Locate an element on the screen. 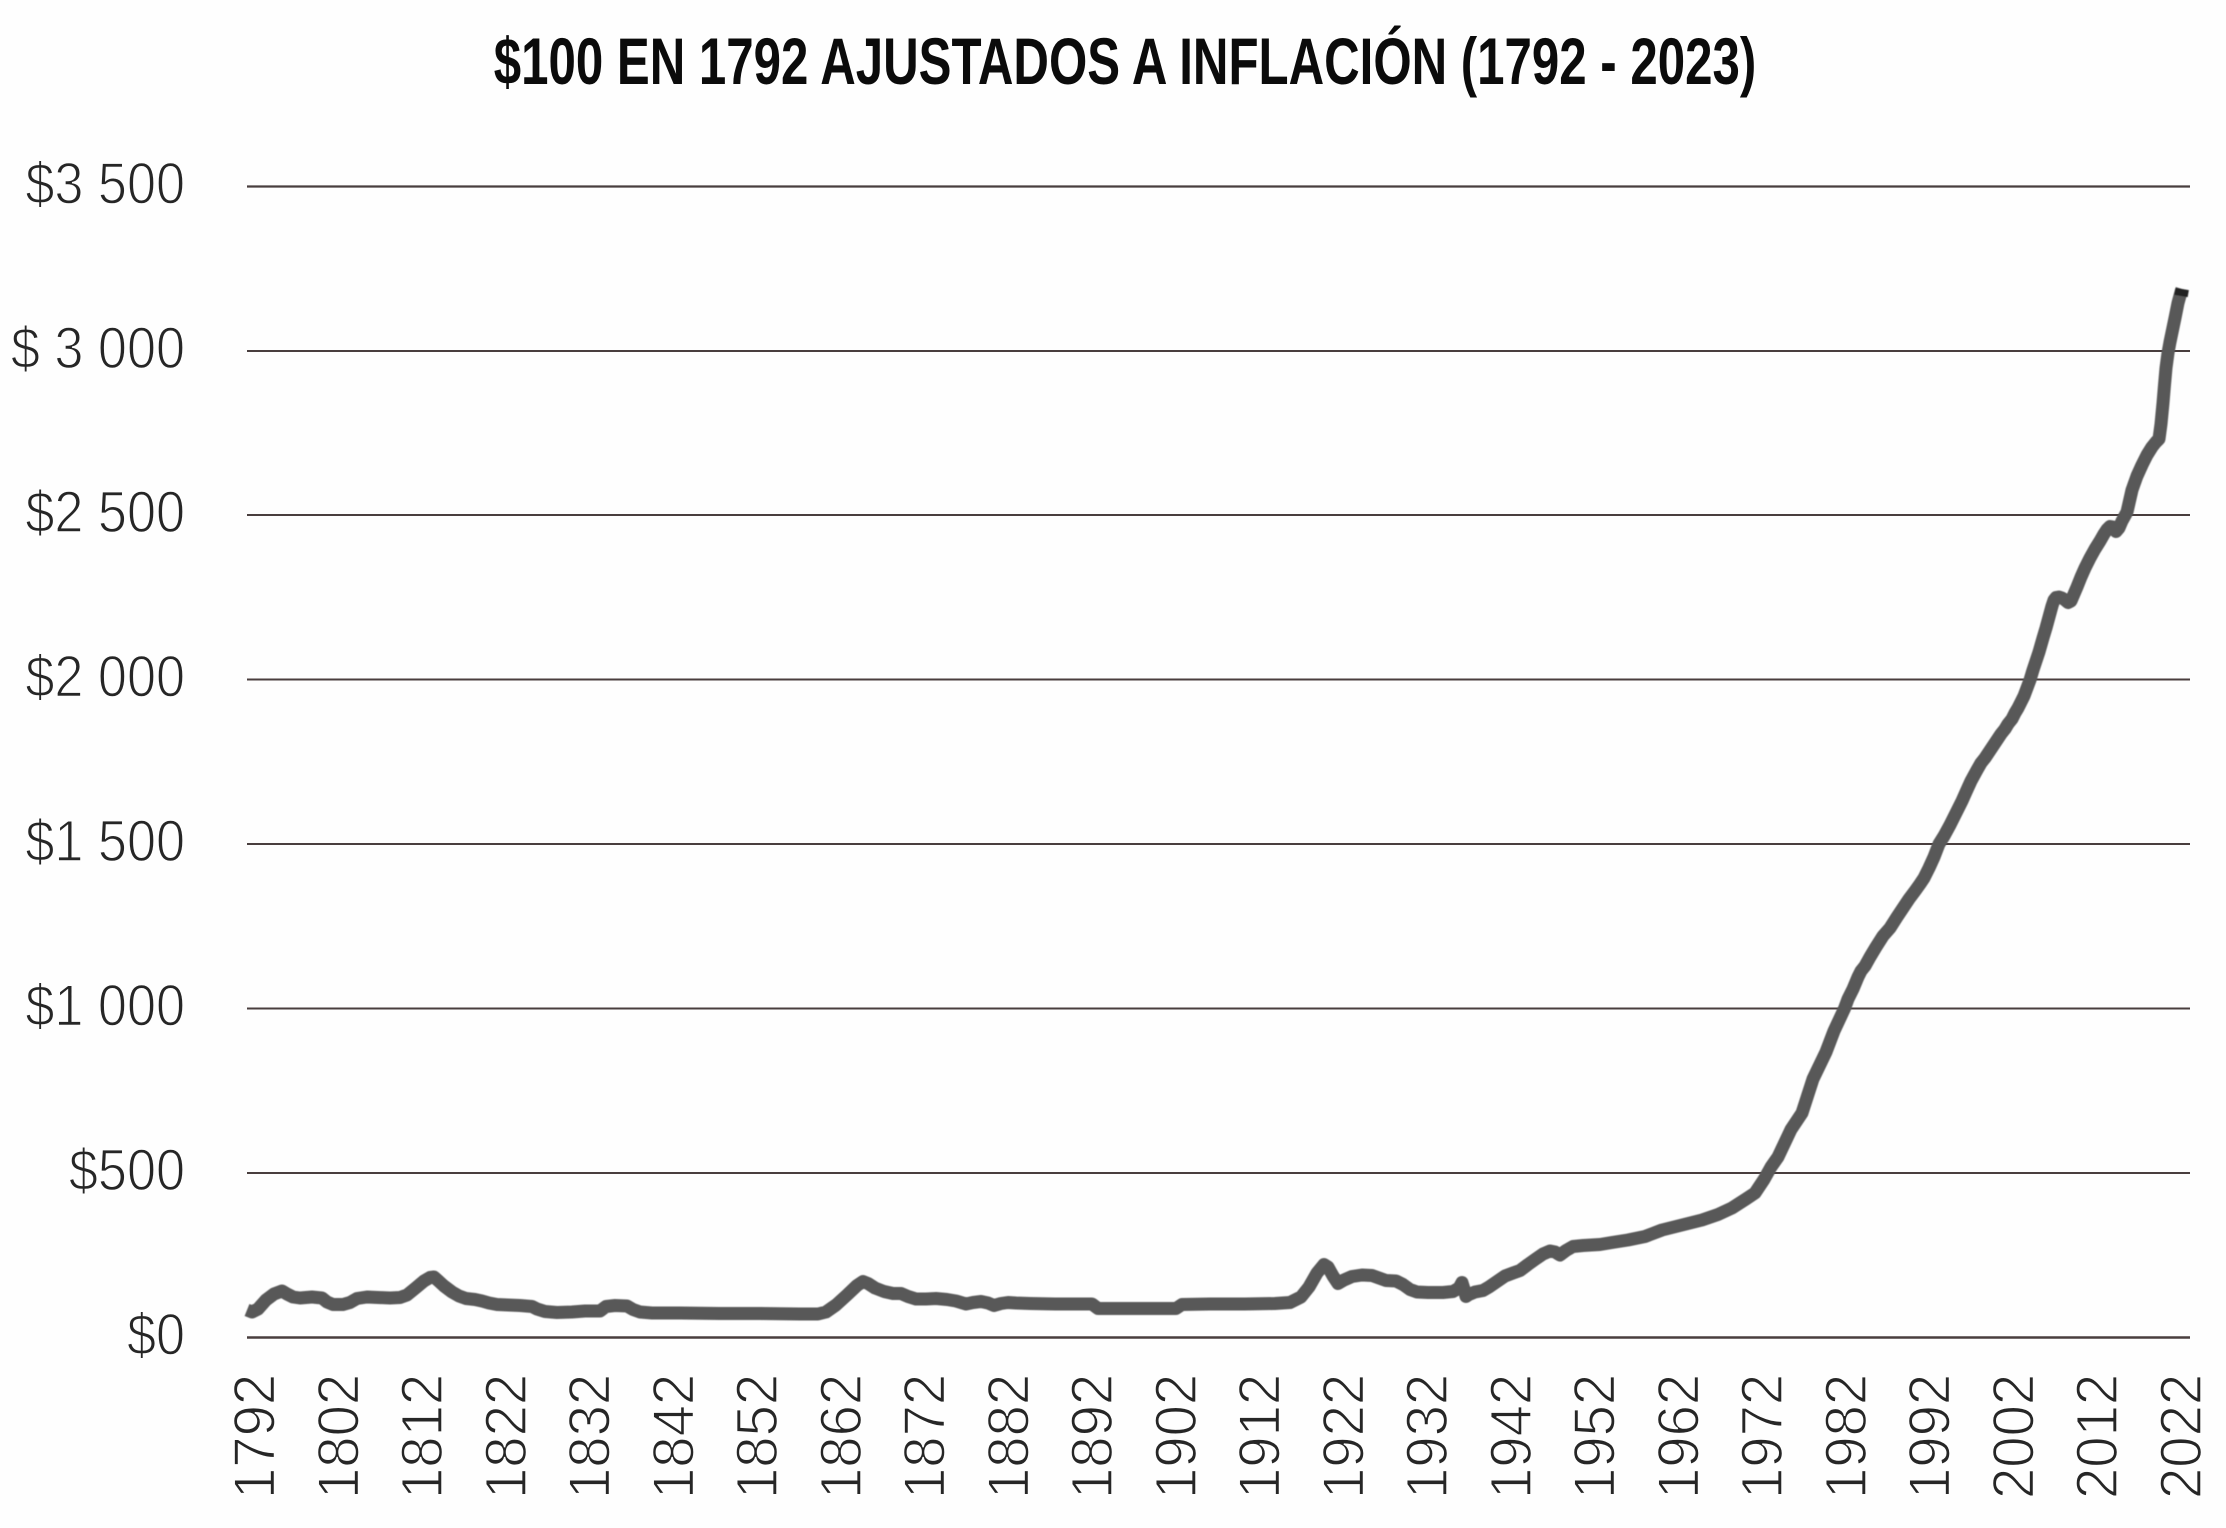 Image resolution: width=2226 pixels, height=1528 pixels. svg-text: 1822 is located at coordinates (506, 1436).